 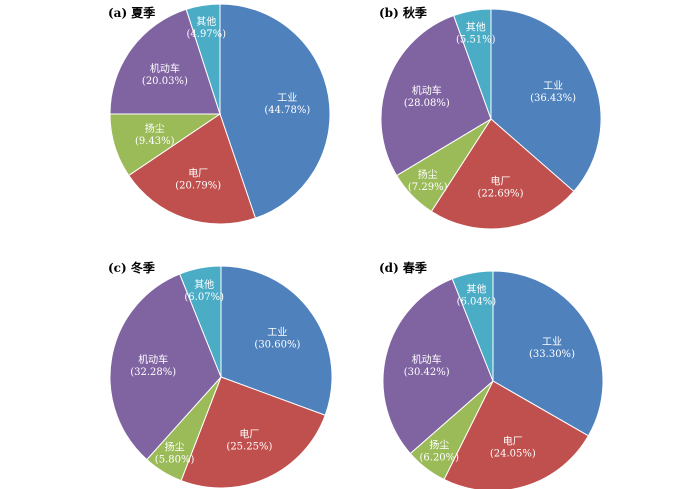 I want to click on slice-label-a-other: 其他, so click(x=206, y=21).